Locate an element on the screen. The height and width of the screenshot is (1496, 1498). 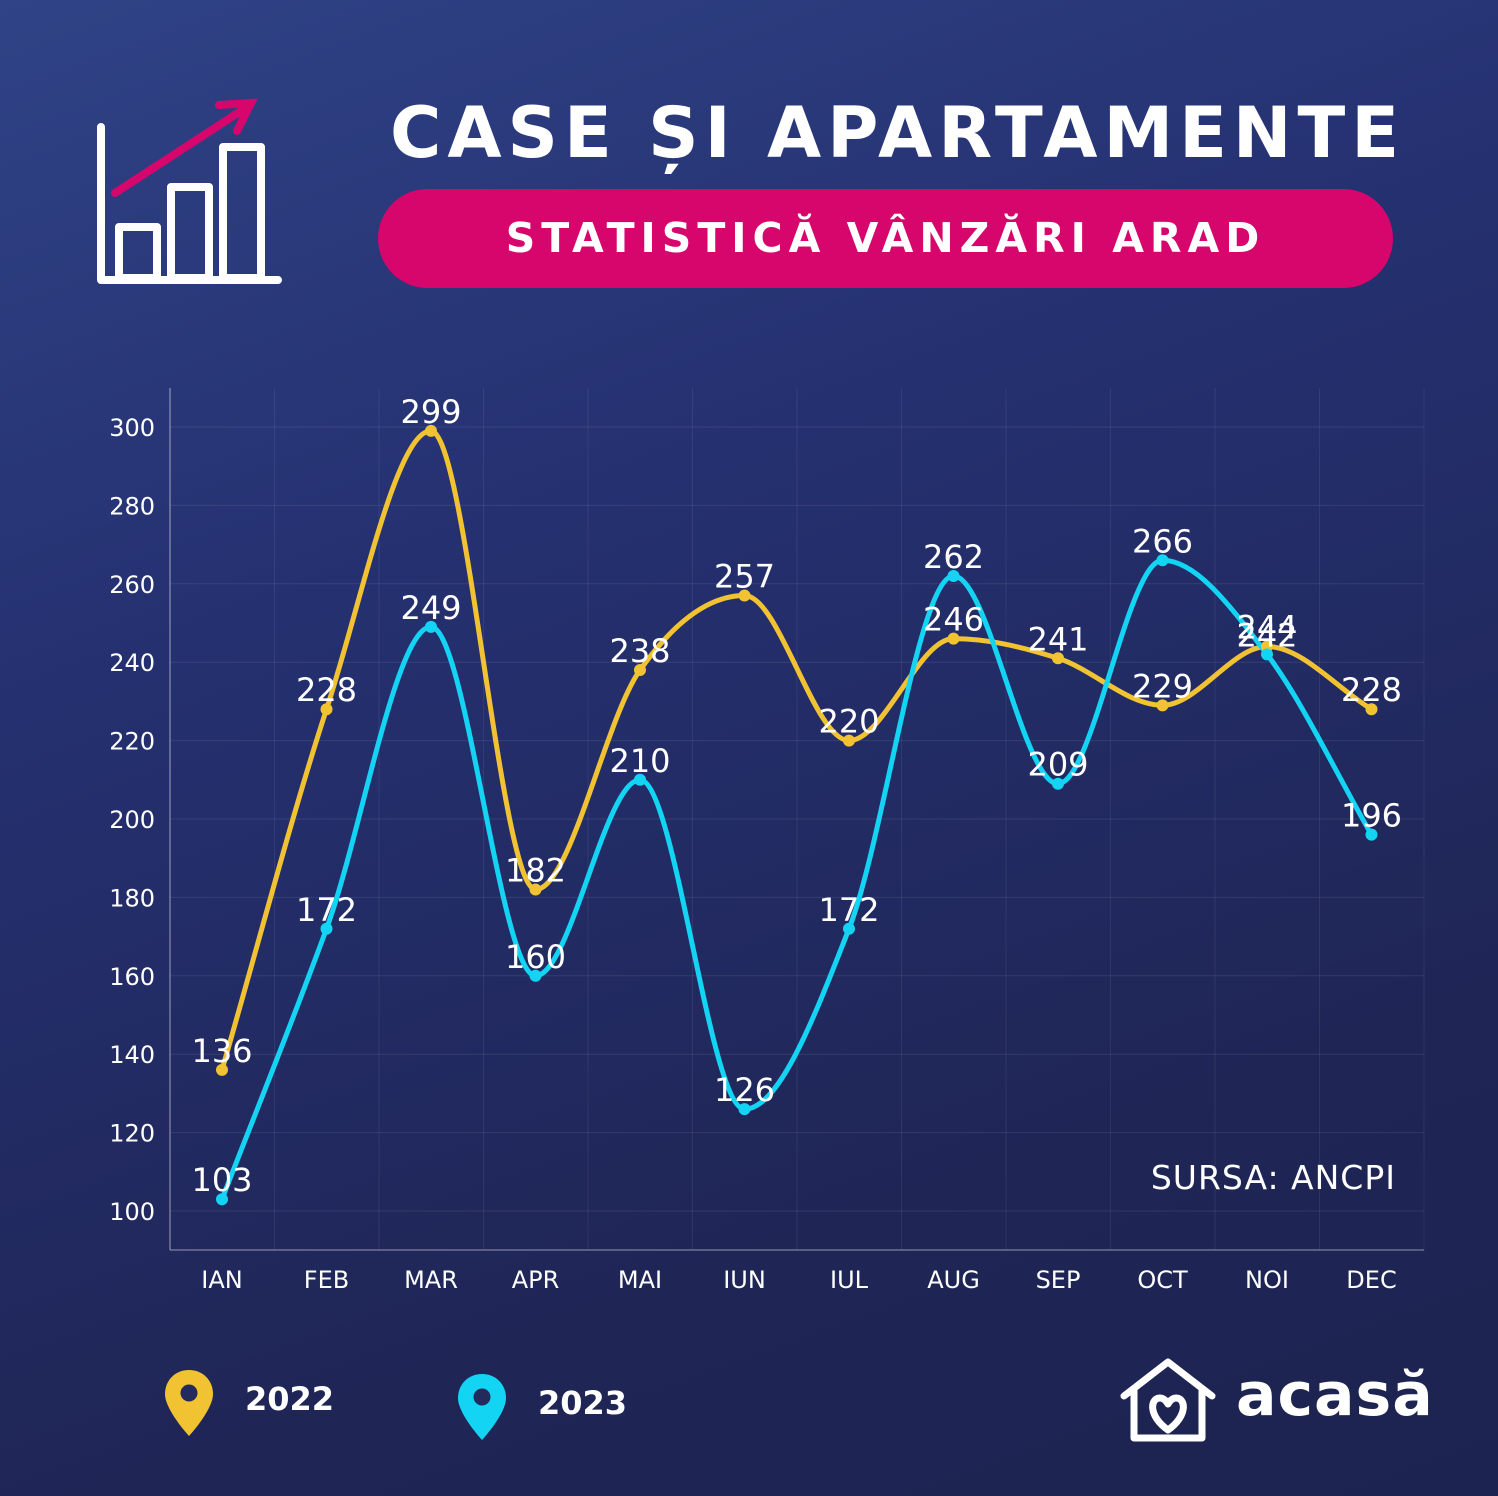
data-label-2022: 299 is located at coordinates (430, 412).